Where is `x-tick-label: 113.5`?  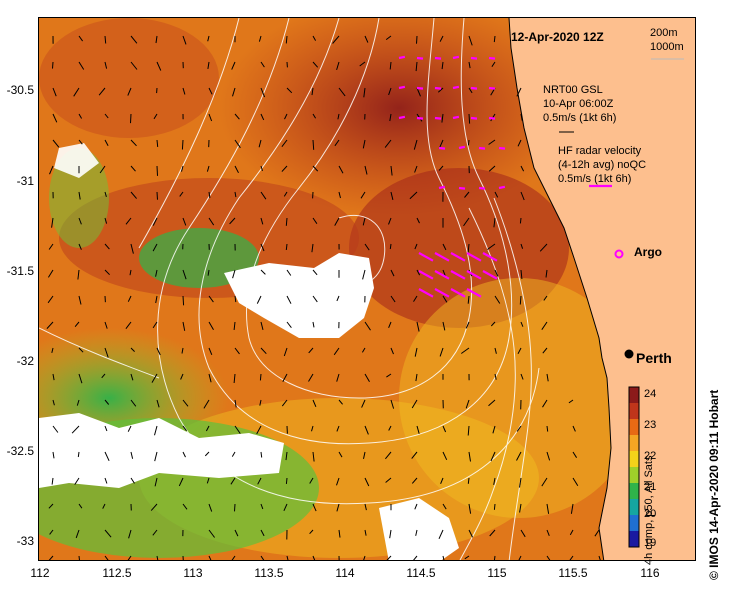
x-tick-label: 113.5 is located at coordinates (269, 573).